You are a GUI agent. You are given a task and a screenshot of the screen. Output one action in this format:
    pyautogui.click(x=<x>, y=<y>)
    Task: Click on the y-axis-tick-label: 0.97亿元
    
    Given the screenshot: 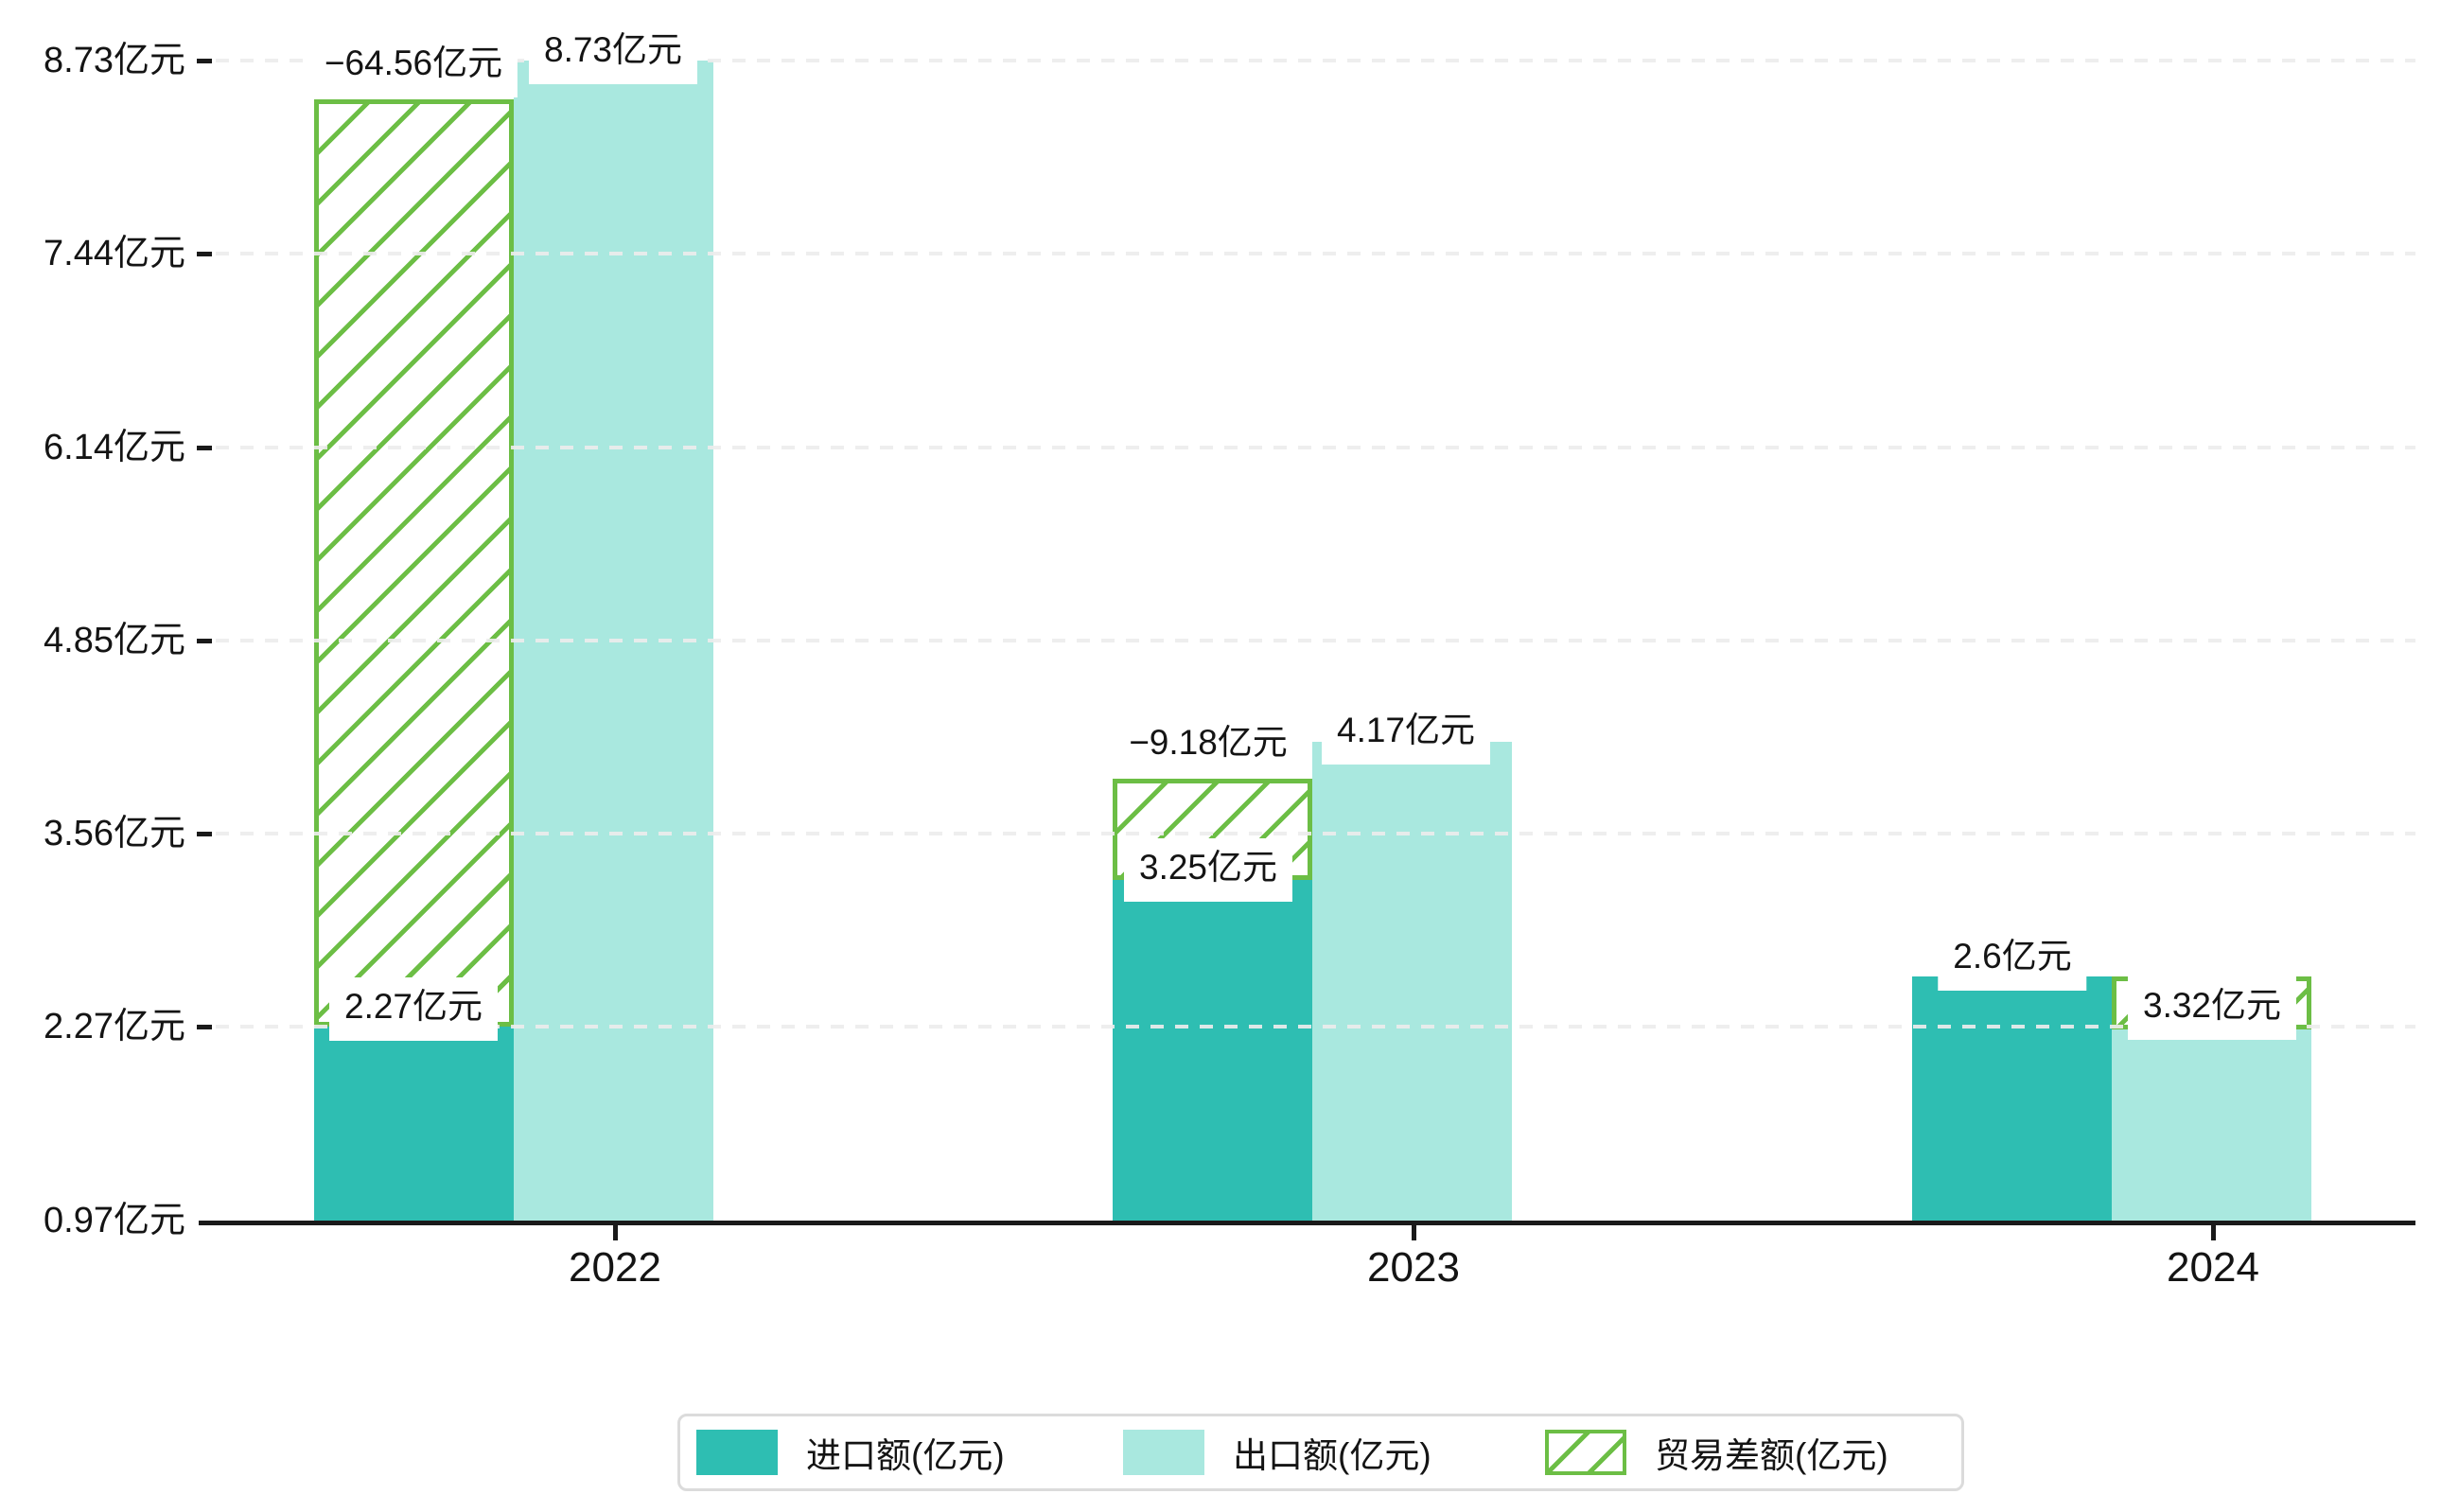 What is the action you would take?
    pyautogui.click(x=114, y=1220)
    